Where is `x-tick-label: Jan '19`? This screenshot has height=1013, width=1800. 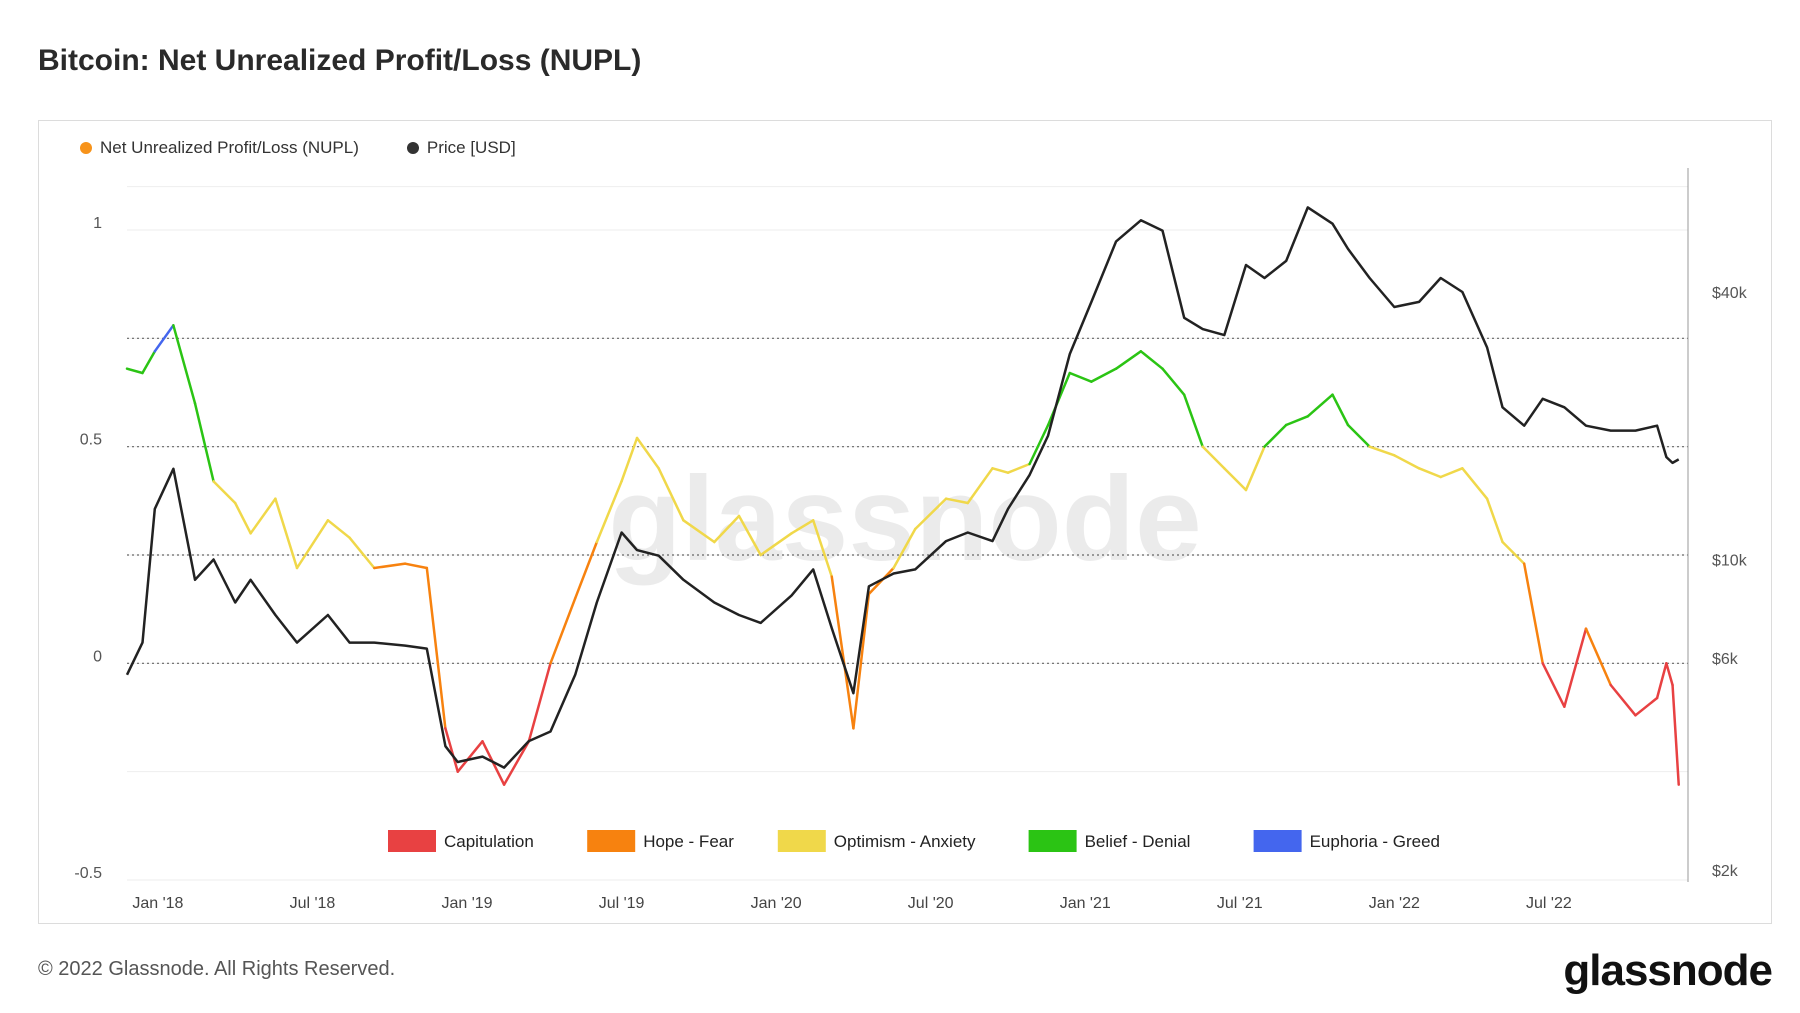 x-tick-label: Jan '19 is located at coordinates (466, 903).